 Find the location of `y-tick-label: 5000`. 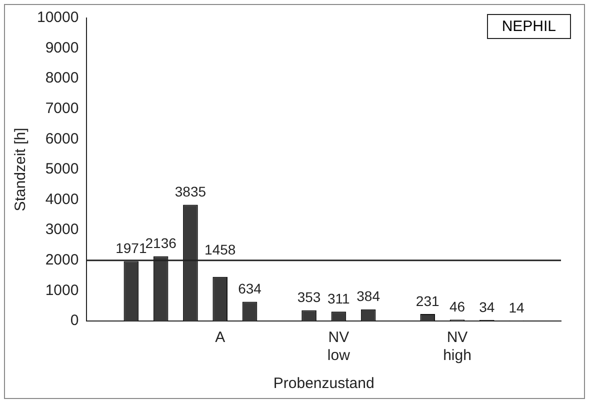

y-tick-label: 5000 is located at coordinates (62, 169).